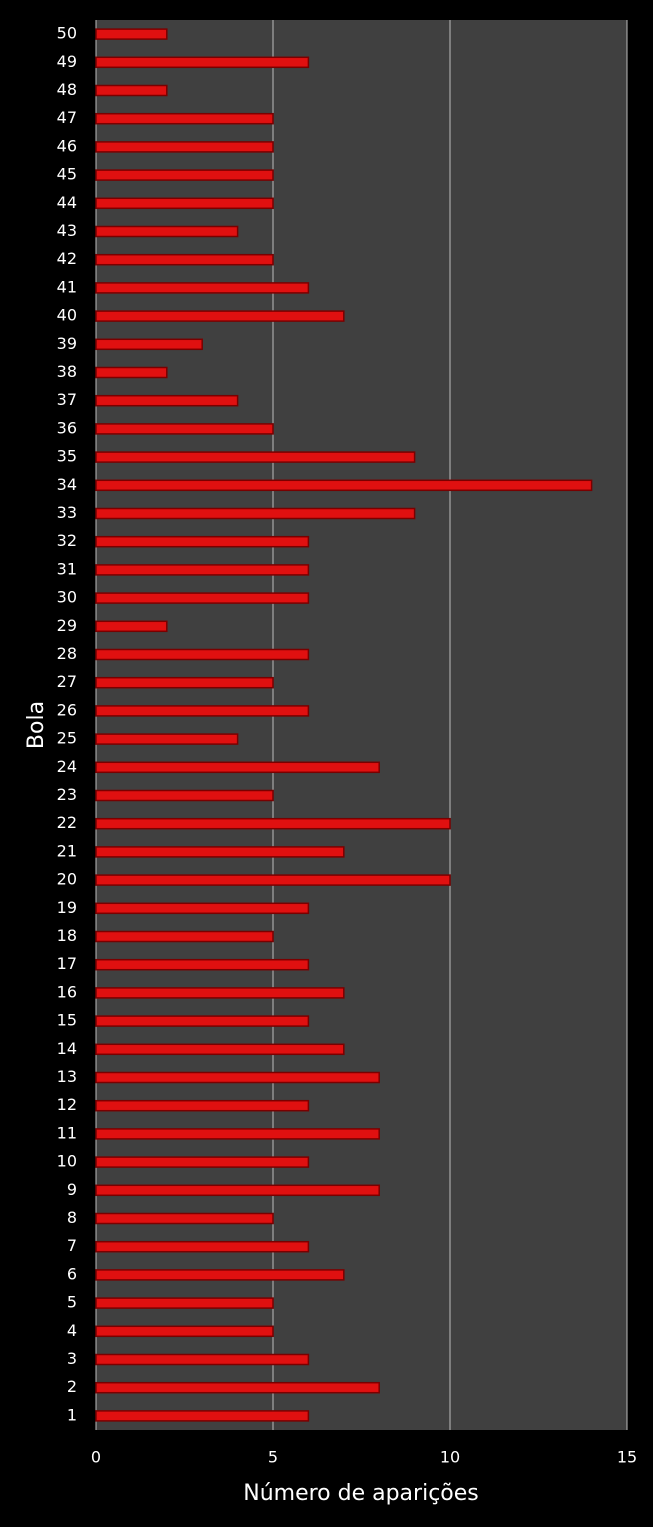  What do you see at coordinates (67, 33) in the screenshot?
I see `y-tick-label: 50` at bounding box center [67, 33].